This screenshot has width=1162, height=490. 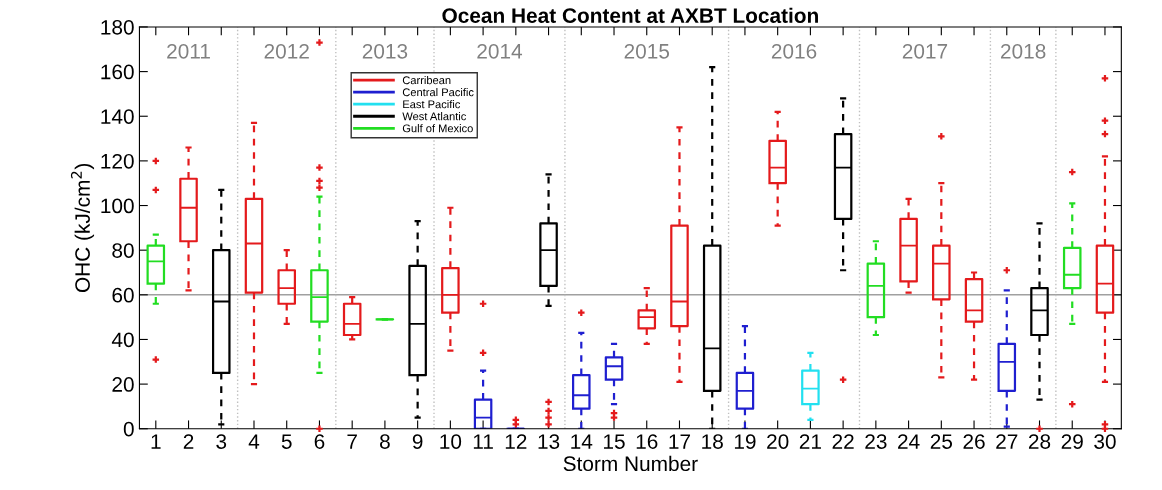 What do you see at coordinates (810, 441) in the screenshot?
I see `x-tick-label: 21` at bounding box center [810, 441].